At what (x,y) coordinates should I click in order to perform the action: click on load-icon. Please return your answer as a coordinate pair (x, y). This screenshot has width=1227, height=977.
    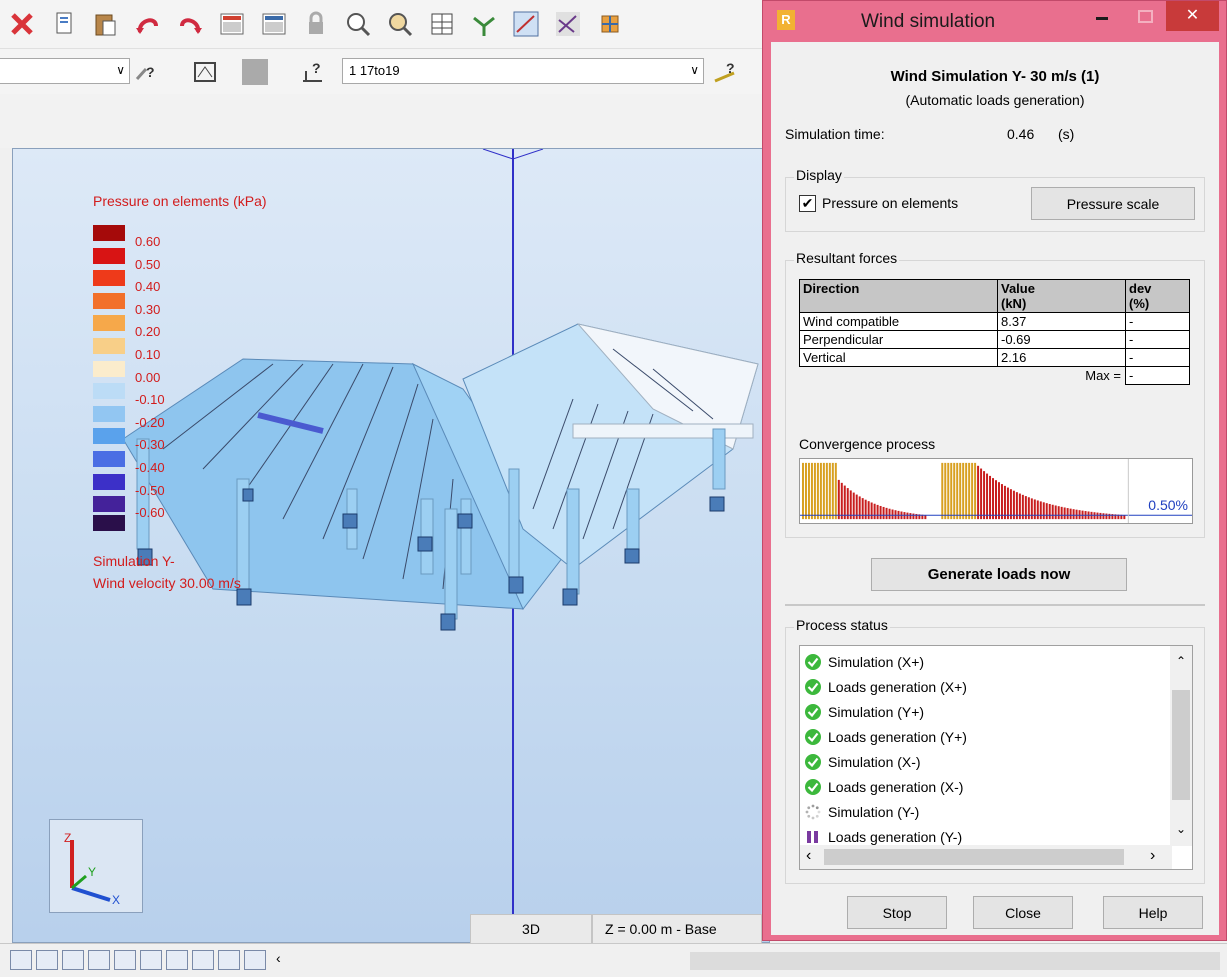
    Looking at the image, I should click on (125, 960).